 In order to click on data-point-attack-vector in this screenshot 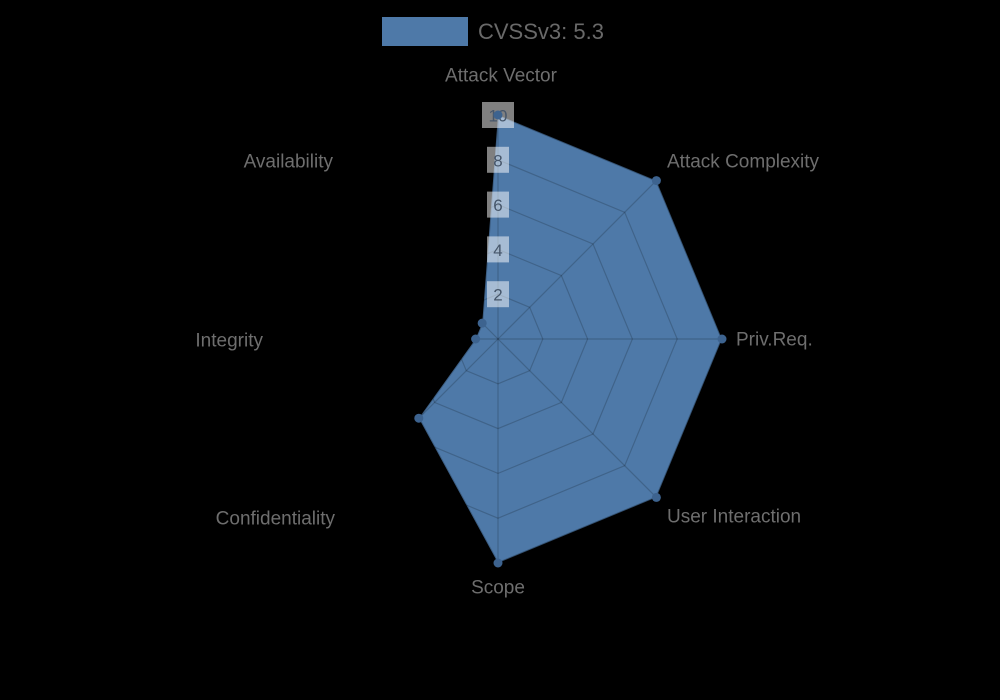, I will do `click(498, 115)`.